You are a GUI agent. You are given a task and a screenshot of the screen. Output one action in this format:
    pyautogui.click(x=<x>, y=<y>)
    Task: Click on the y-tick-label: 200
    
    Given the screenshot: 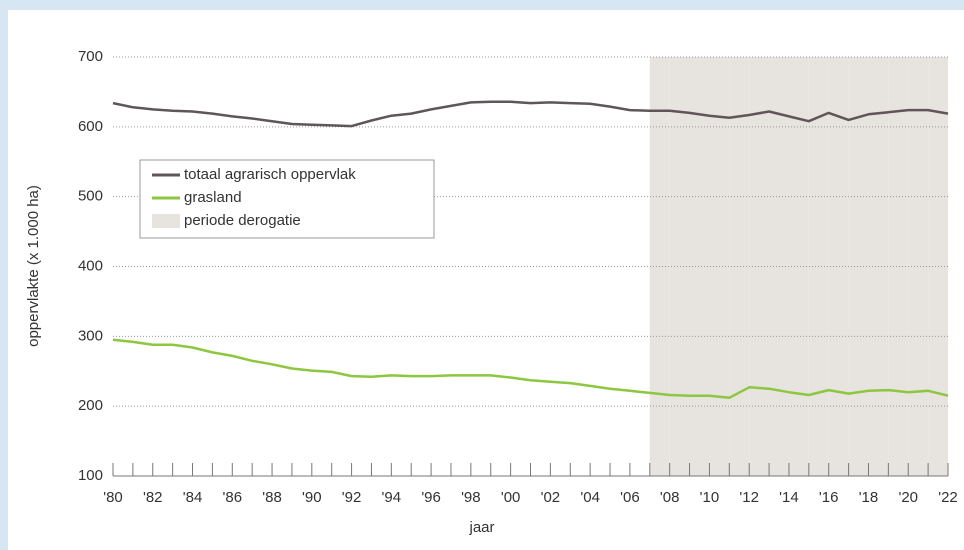 What is the action you would take?
    pyautogui.click(x=90, y=405)
    